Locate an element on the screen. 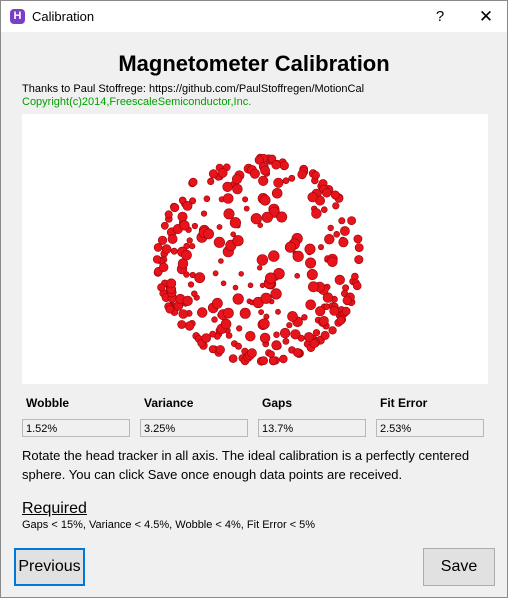 This screenshot has height=598, width=508. gaps-value: 13.7% is located at coordinates (312, 428).